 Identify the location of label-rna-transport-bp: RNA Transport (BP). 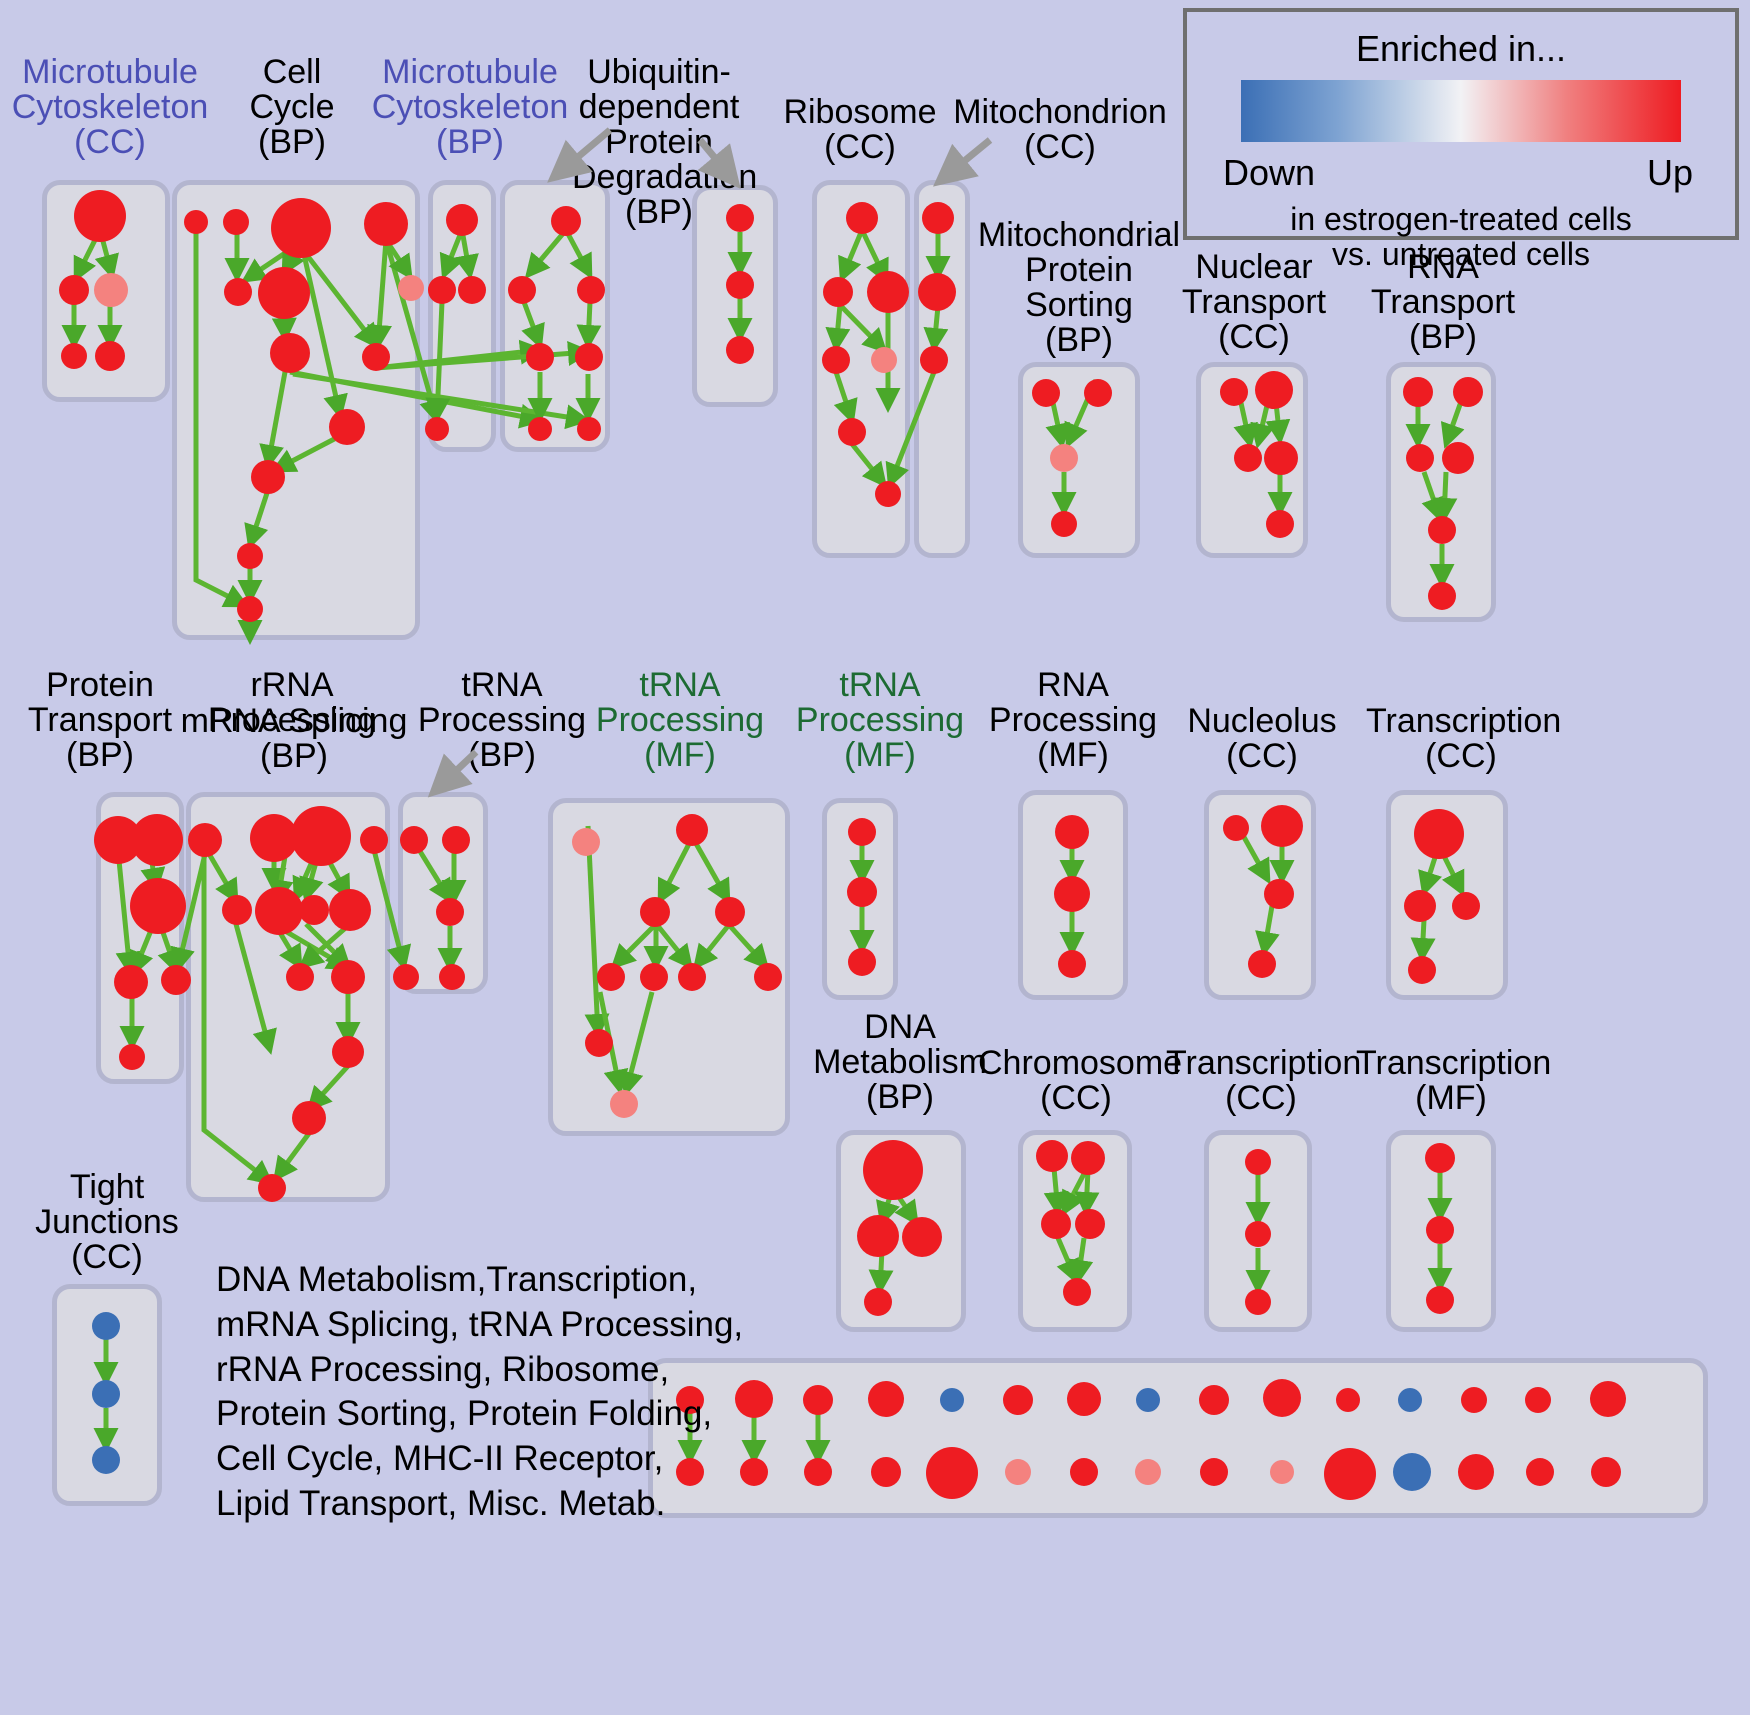
(1443, 302).